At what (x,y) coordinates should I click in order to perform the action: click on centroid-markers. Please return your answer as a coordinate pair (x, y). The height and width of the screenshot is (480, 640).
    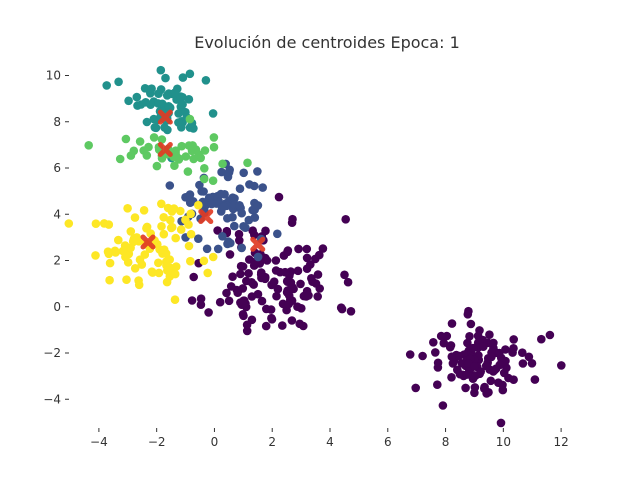
    Looking at the image, I should click on (203, 180).